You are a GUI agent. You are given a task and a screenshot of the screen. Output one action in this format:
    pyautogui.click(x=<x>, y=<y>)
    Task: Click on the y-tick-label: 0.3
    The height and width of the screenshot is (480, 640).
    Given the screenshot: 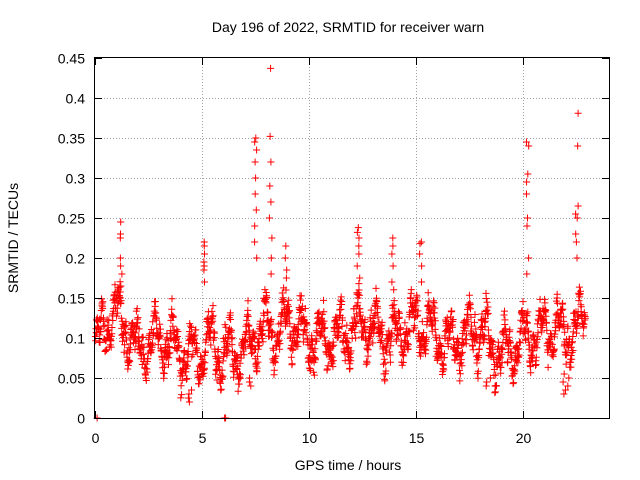 What is the action you would take?
    pyautogui.click(x=76, y=179)
    